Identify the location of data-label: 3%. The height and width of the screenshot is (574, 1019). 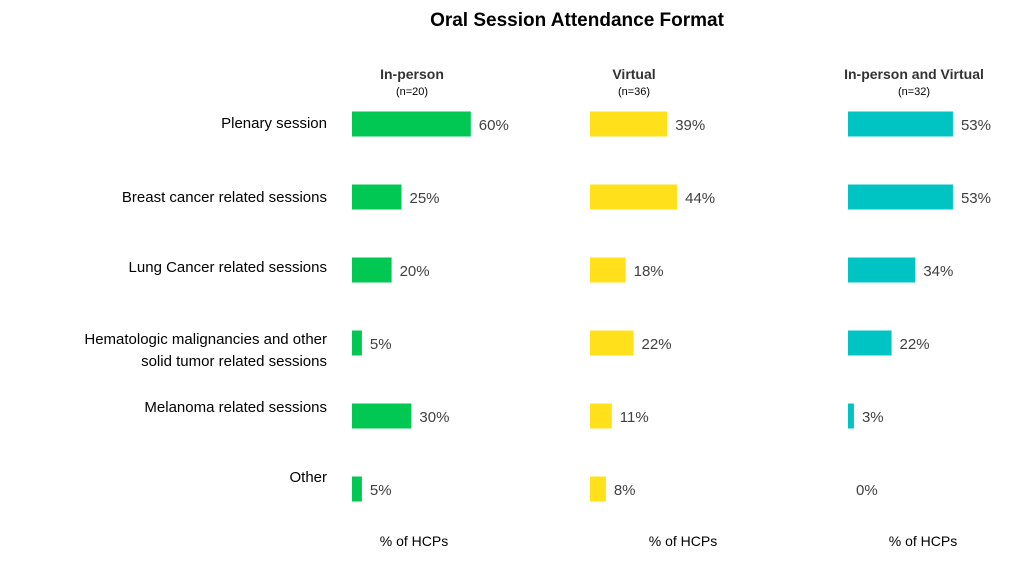
(873, 417).